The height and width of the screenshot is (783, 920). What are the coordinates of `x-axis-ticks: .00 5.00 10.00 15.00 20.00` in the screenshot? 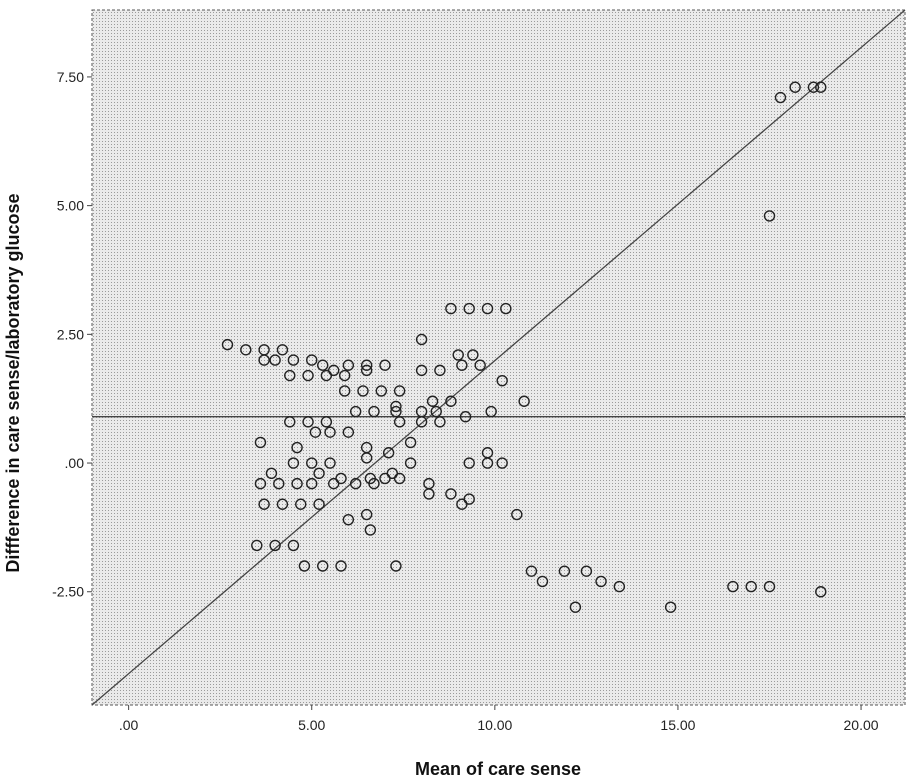 It's located at (499, 719).